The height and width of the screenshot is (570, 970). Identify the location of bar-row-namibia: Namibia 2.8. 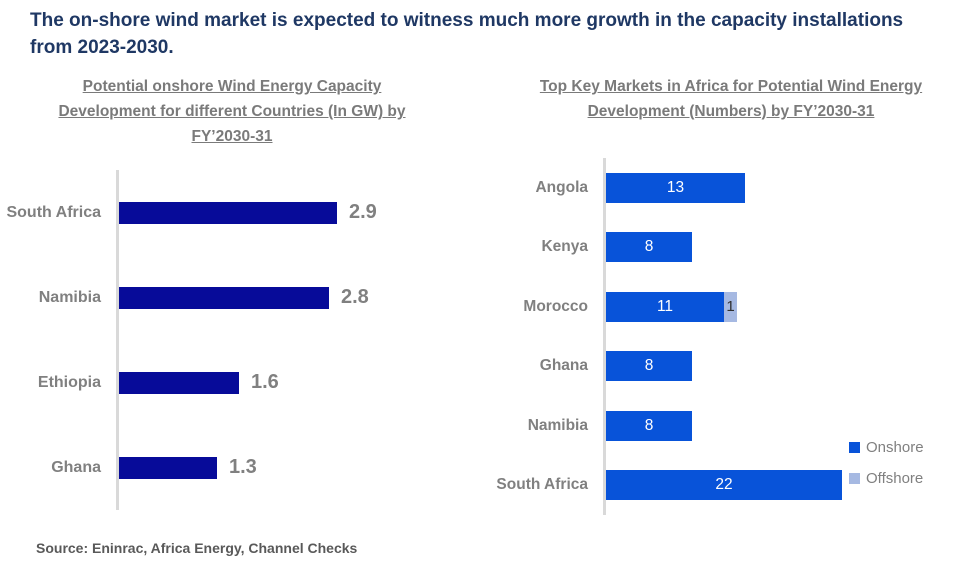
(243, 297).